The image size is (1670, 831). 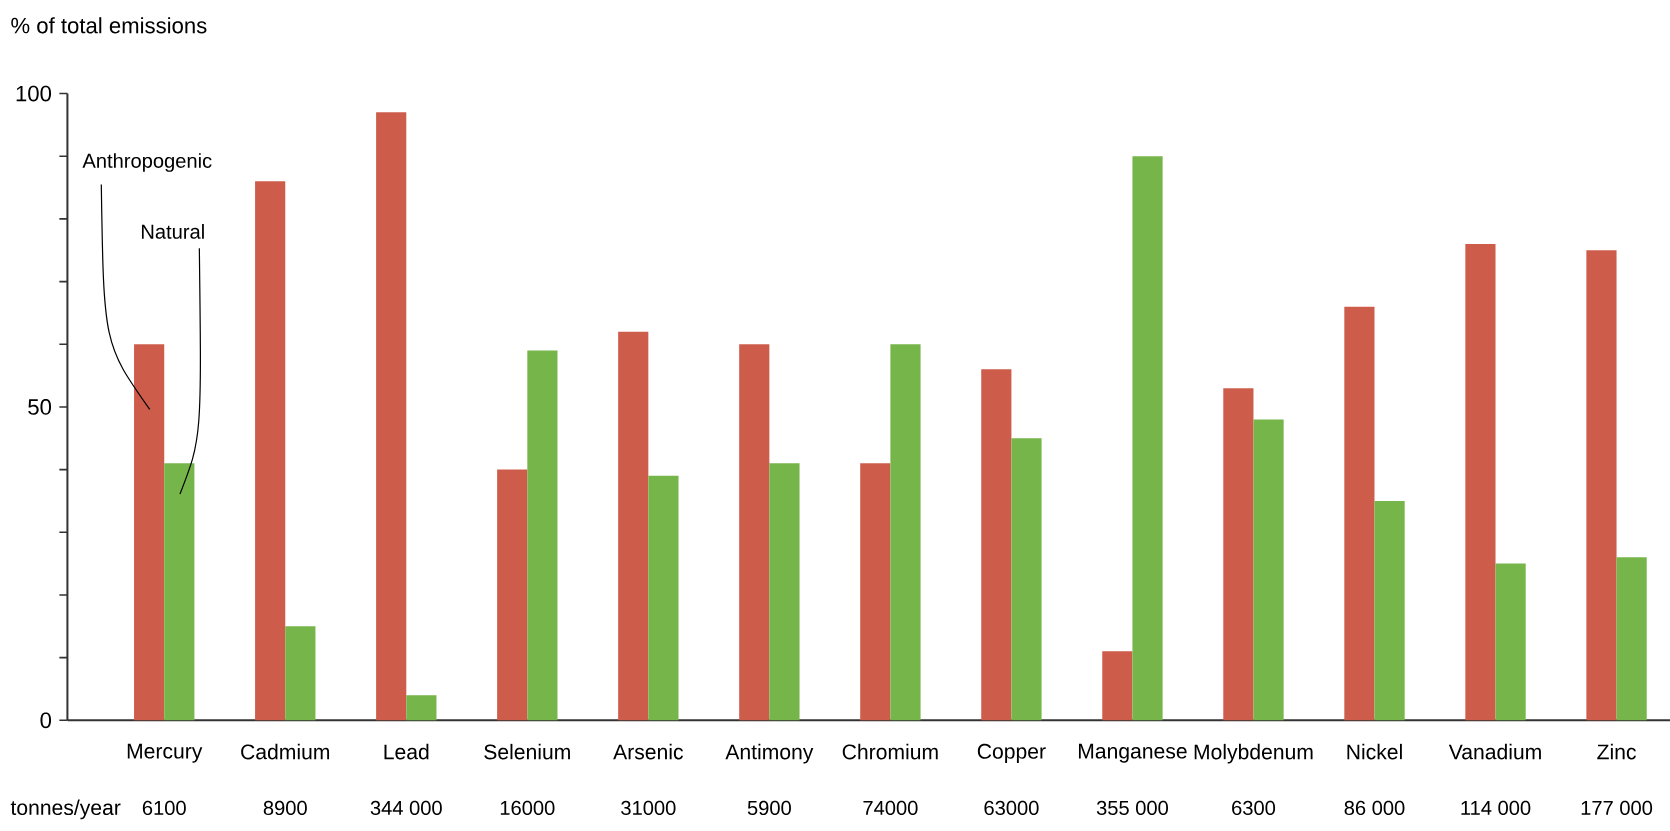 What do you see at coordinates (1494, 751) in the screenshot?
I see `x-tick-label: Vanadium` at bounding box center [1494, 751].